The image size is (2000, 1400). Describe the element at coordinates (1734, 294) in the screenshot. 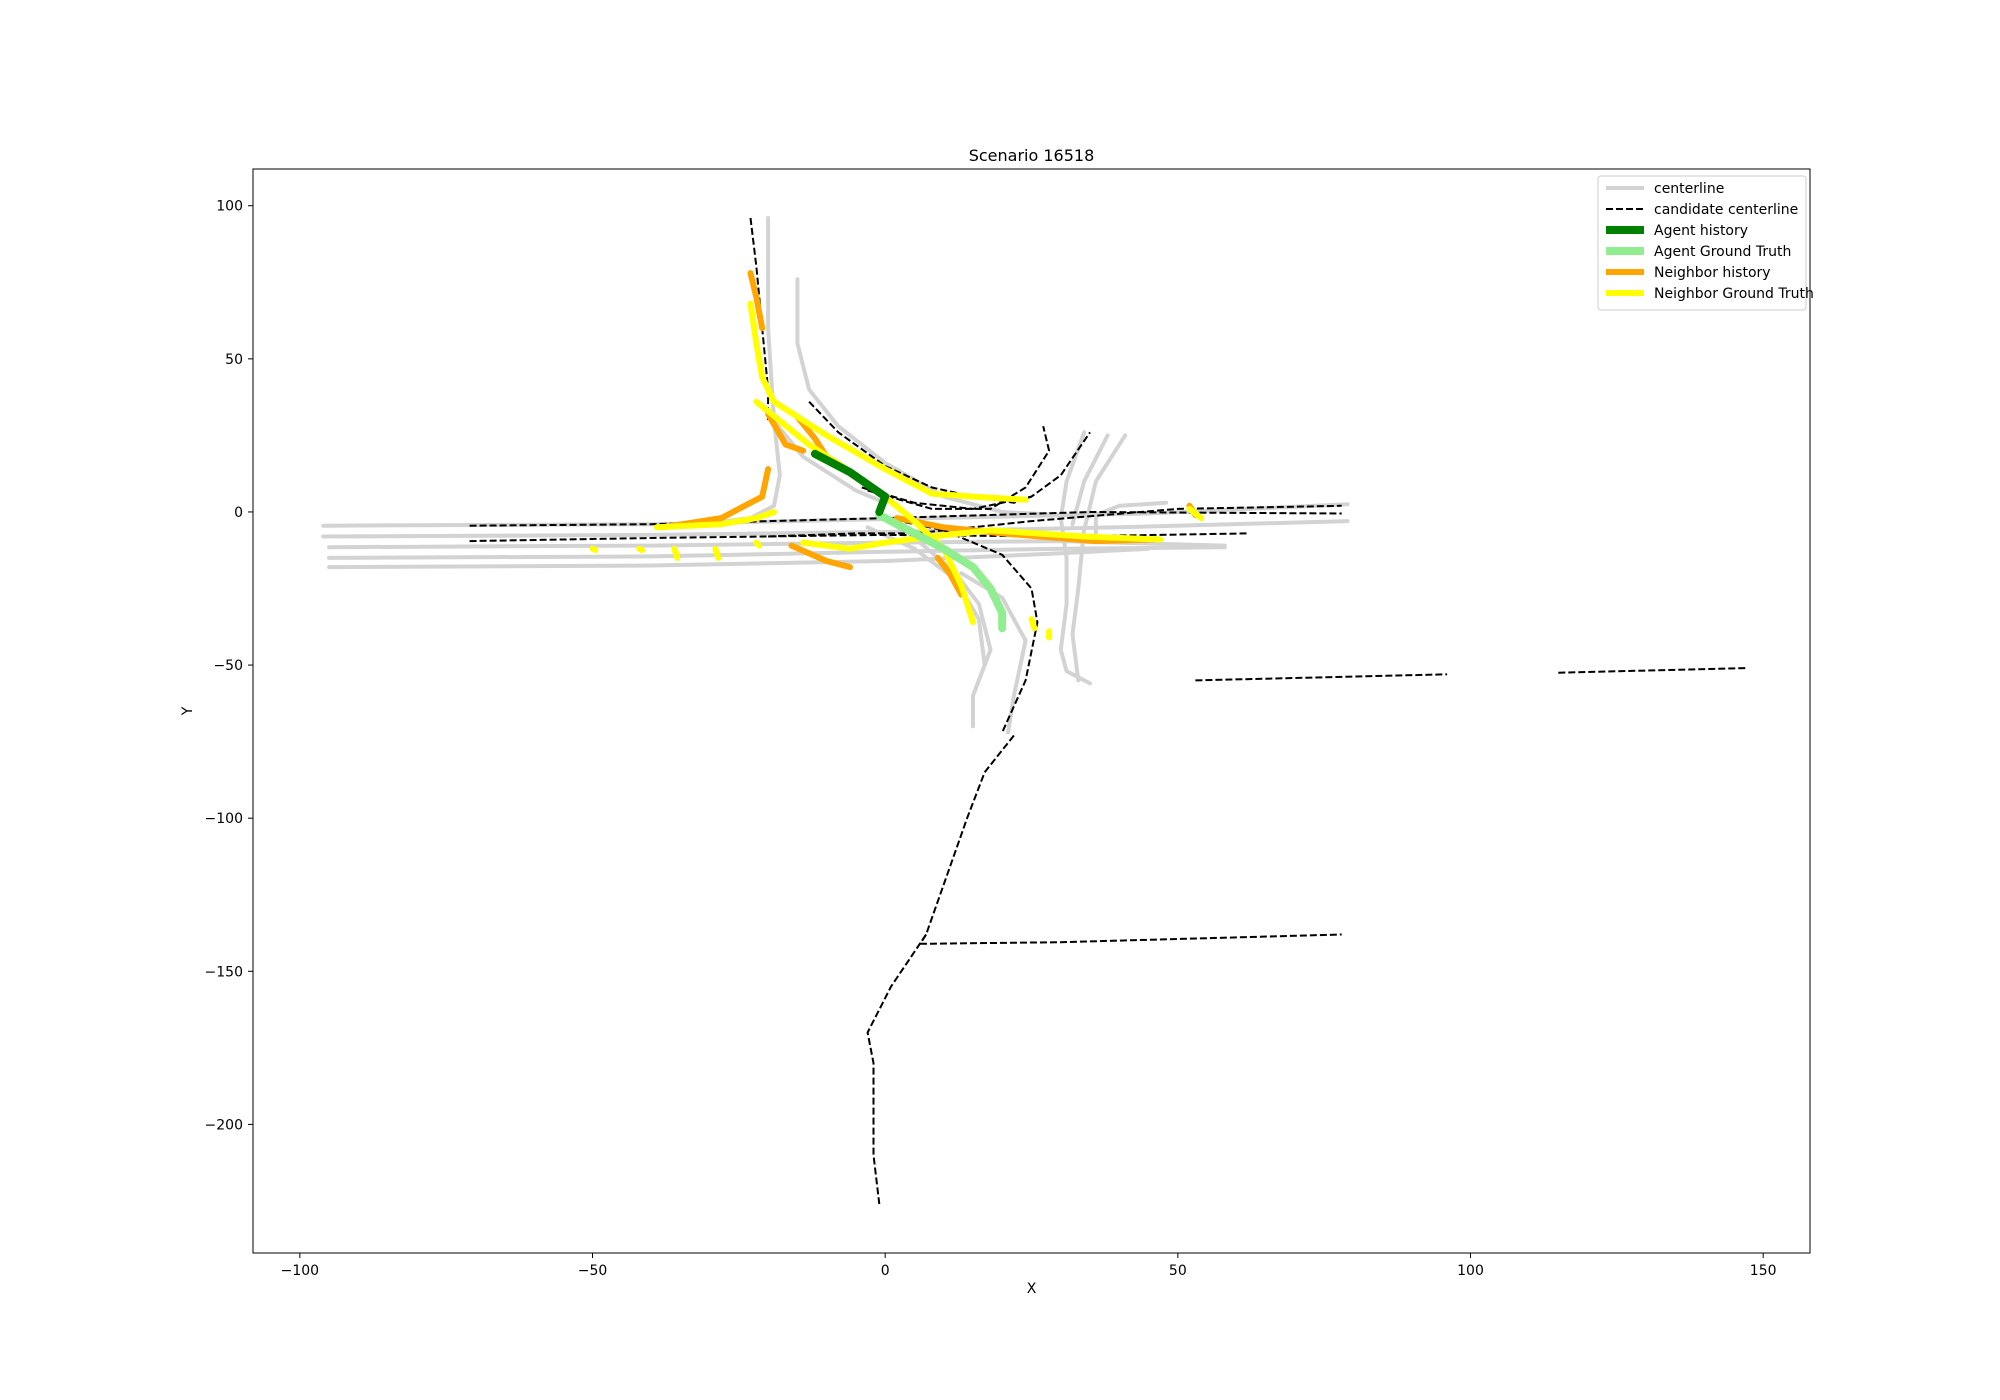

I see `legend-label: Neighbor Ground Truth` at that location.